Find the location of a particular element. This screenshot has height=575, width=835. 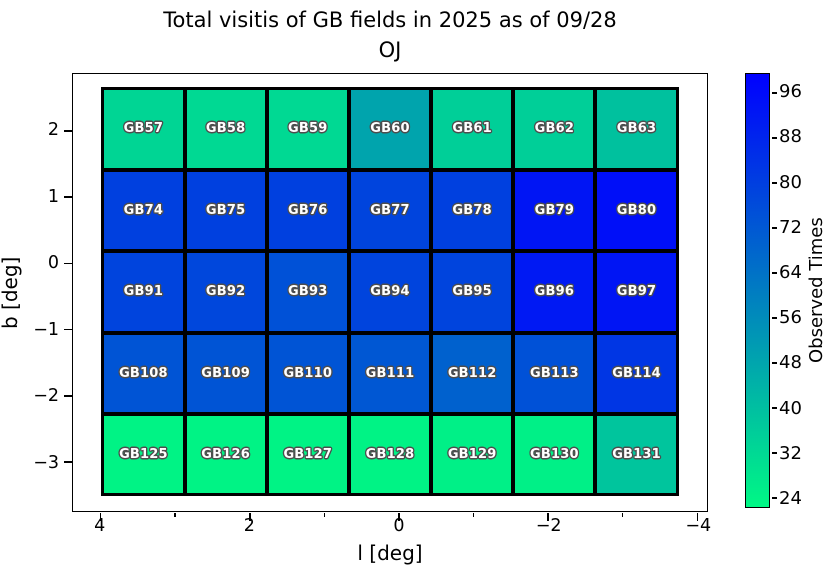

colorbar-tick-label: 24 is located at coordinates (790, 499).